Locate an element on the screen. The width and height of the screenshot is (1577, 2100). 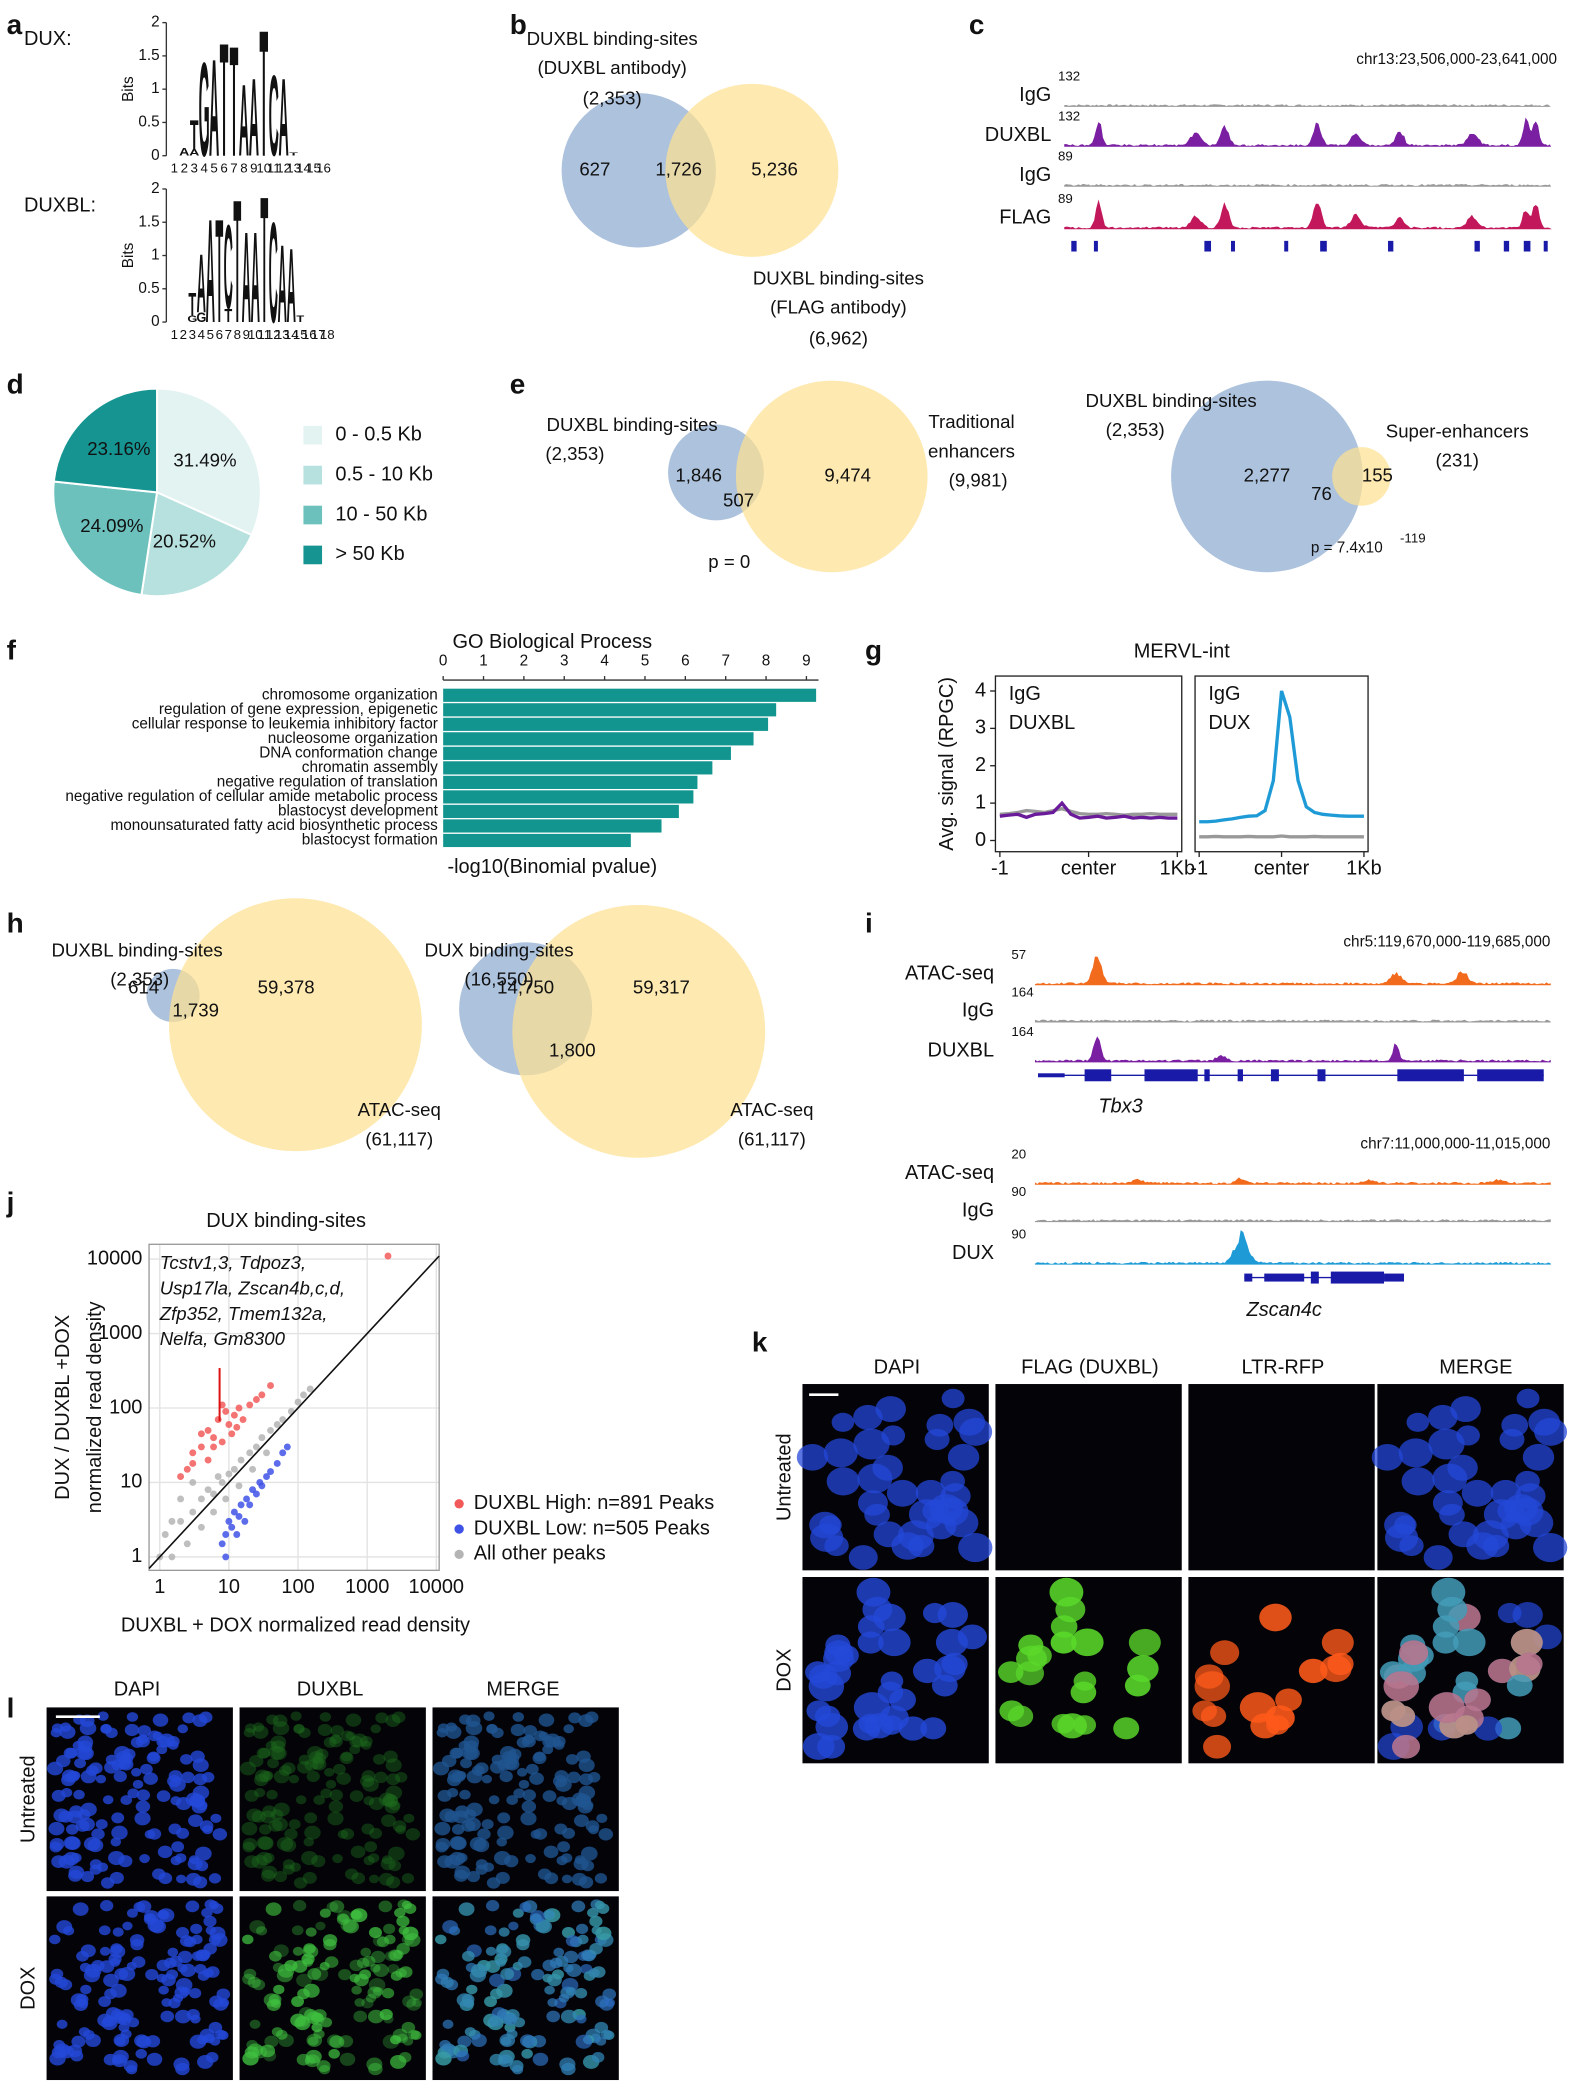
annotation: Nelfa, Gm8300 is located at coordinates (223, 1338).